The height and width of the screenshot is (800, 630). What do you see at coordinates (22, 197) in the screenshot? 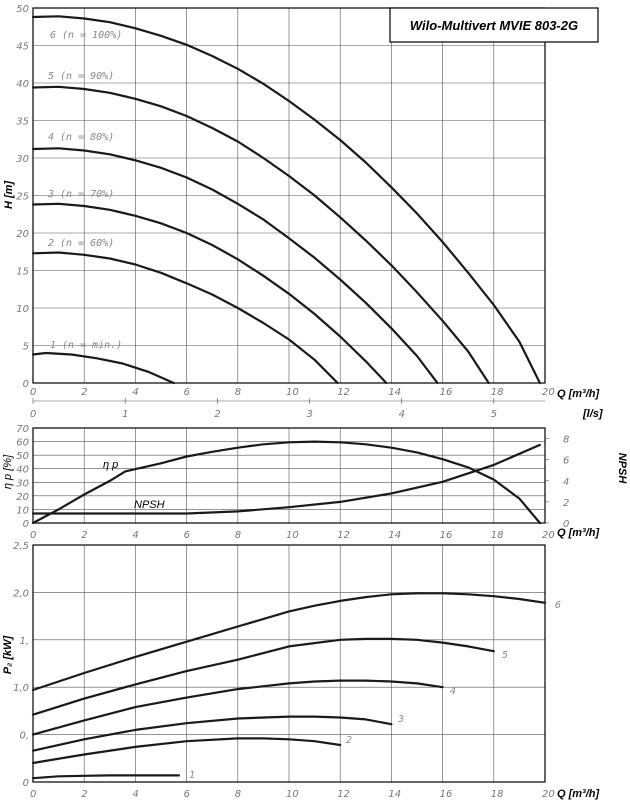
I see `y-tick-label: 25` at bounding box center [22, 197].